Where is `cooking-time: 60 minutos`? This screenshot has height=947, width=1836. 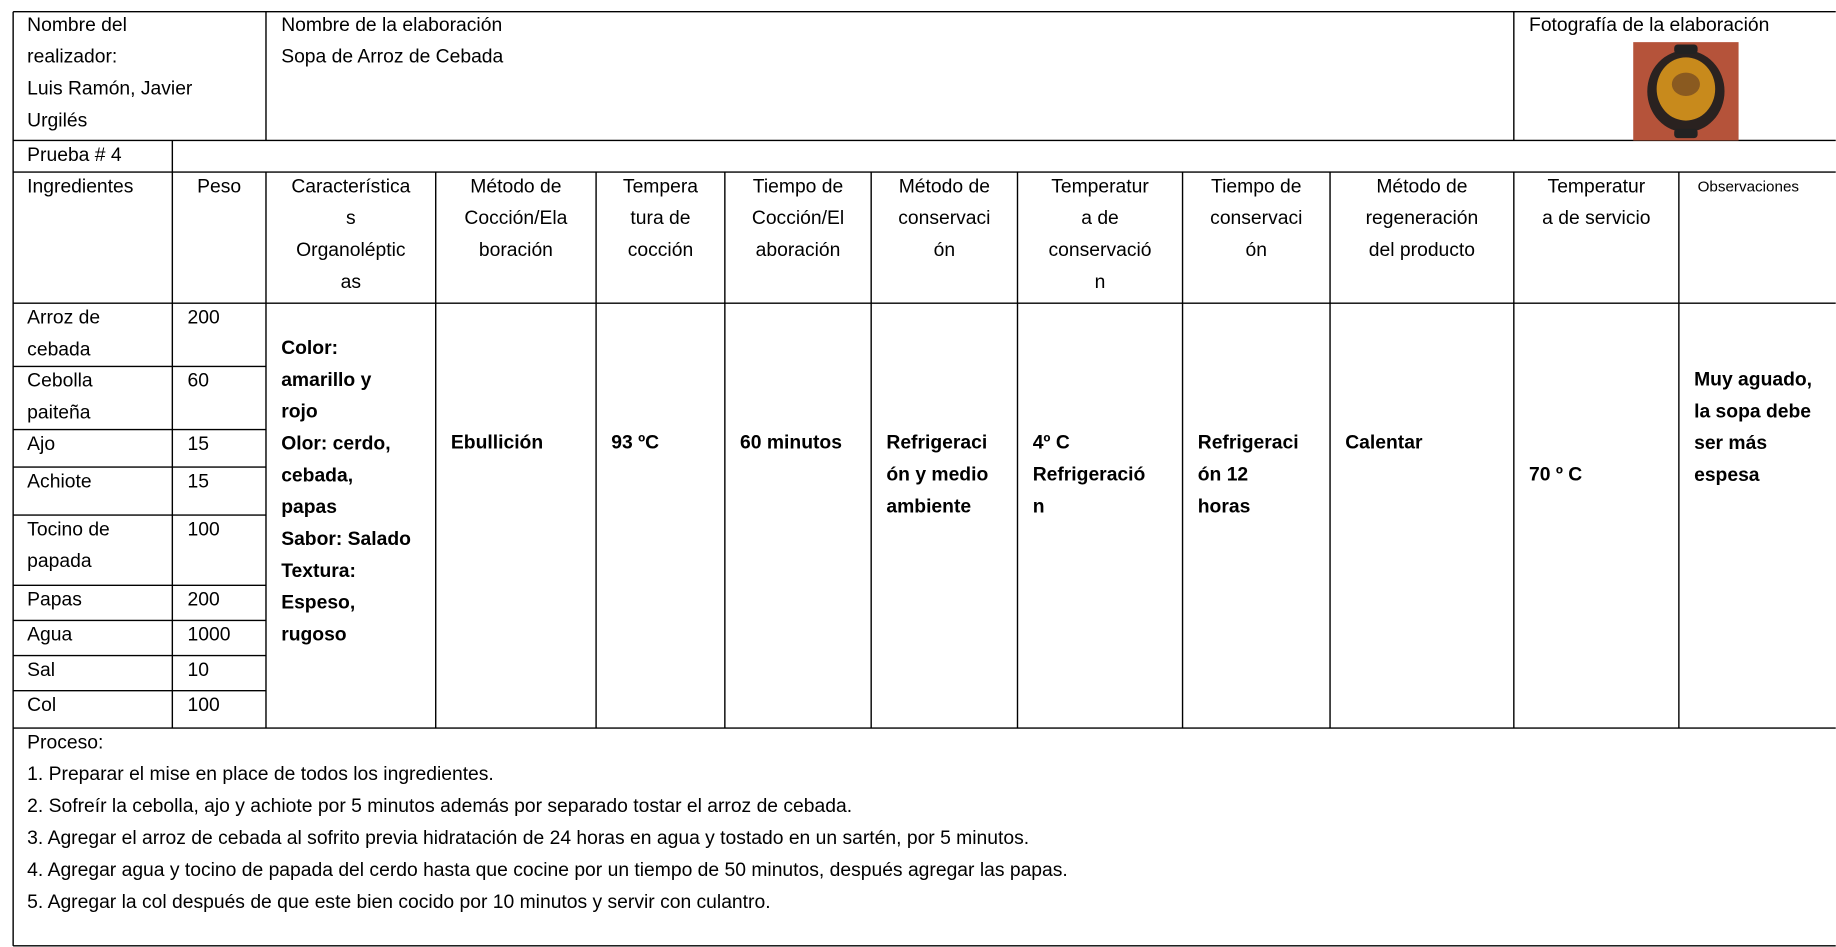 cooking-time: 60 minutos is located at coordinates (791, 443).